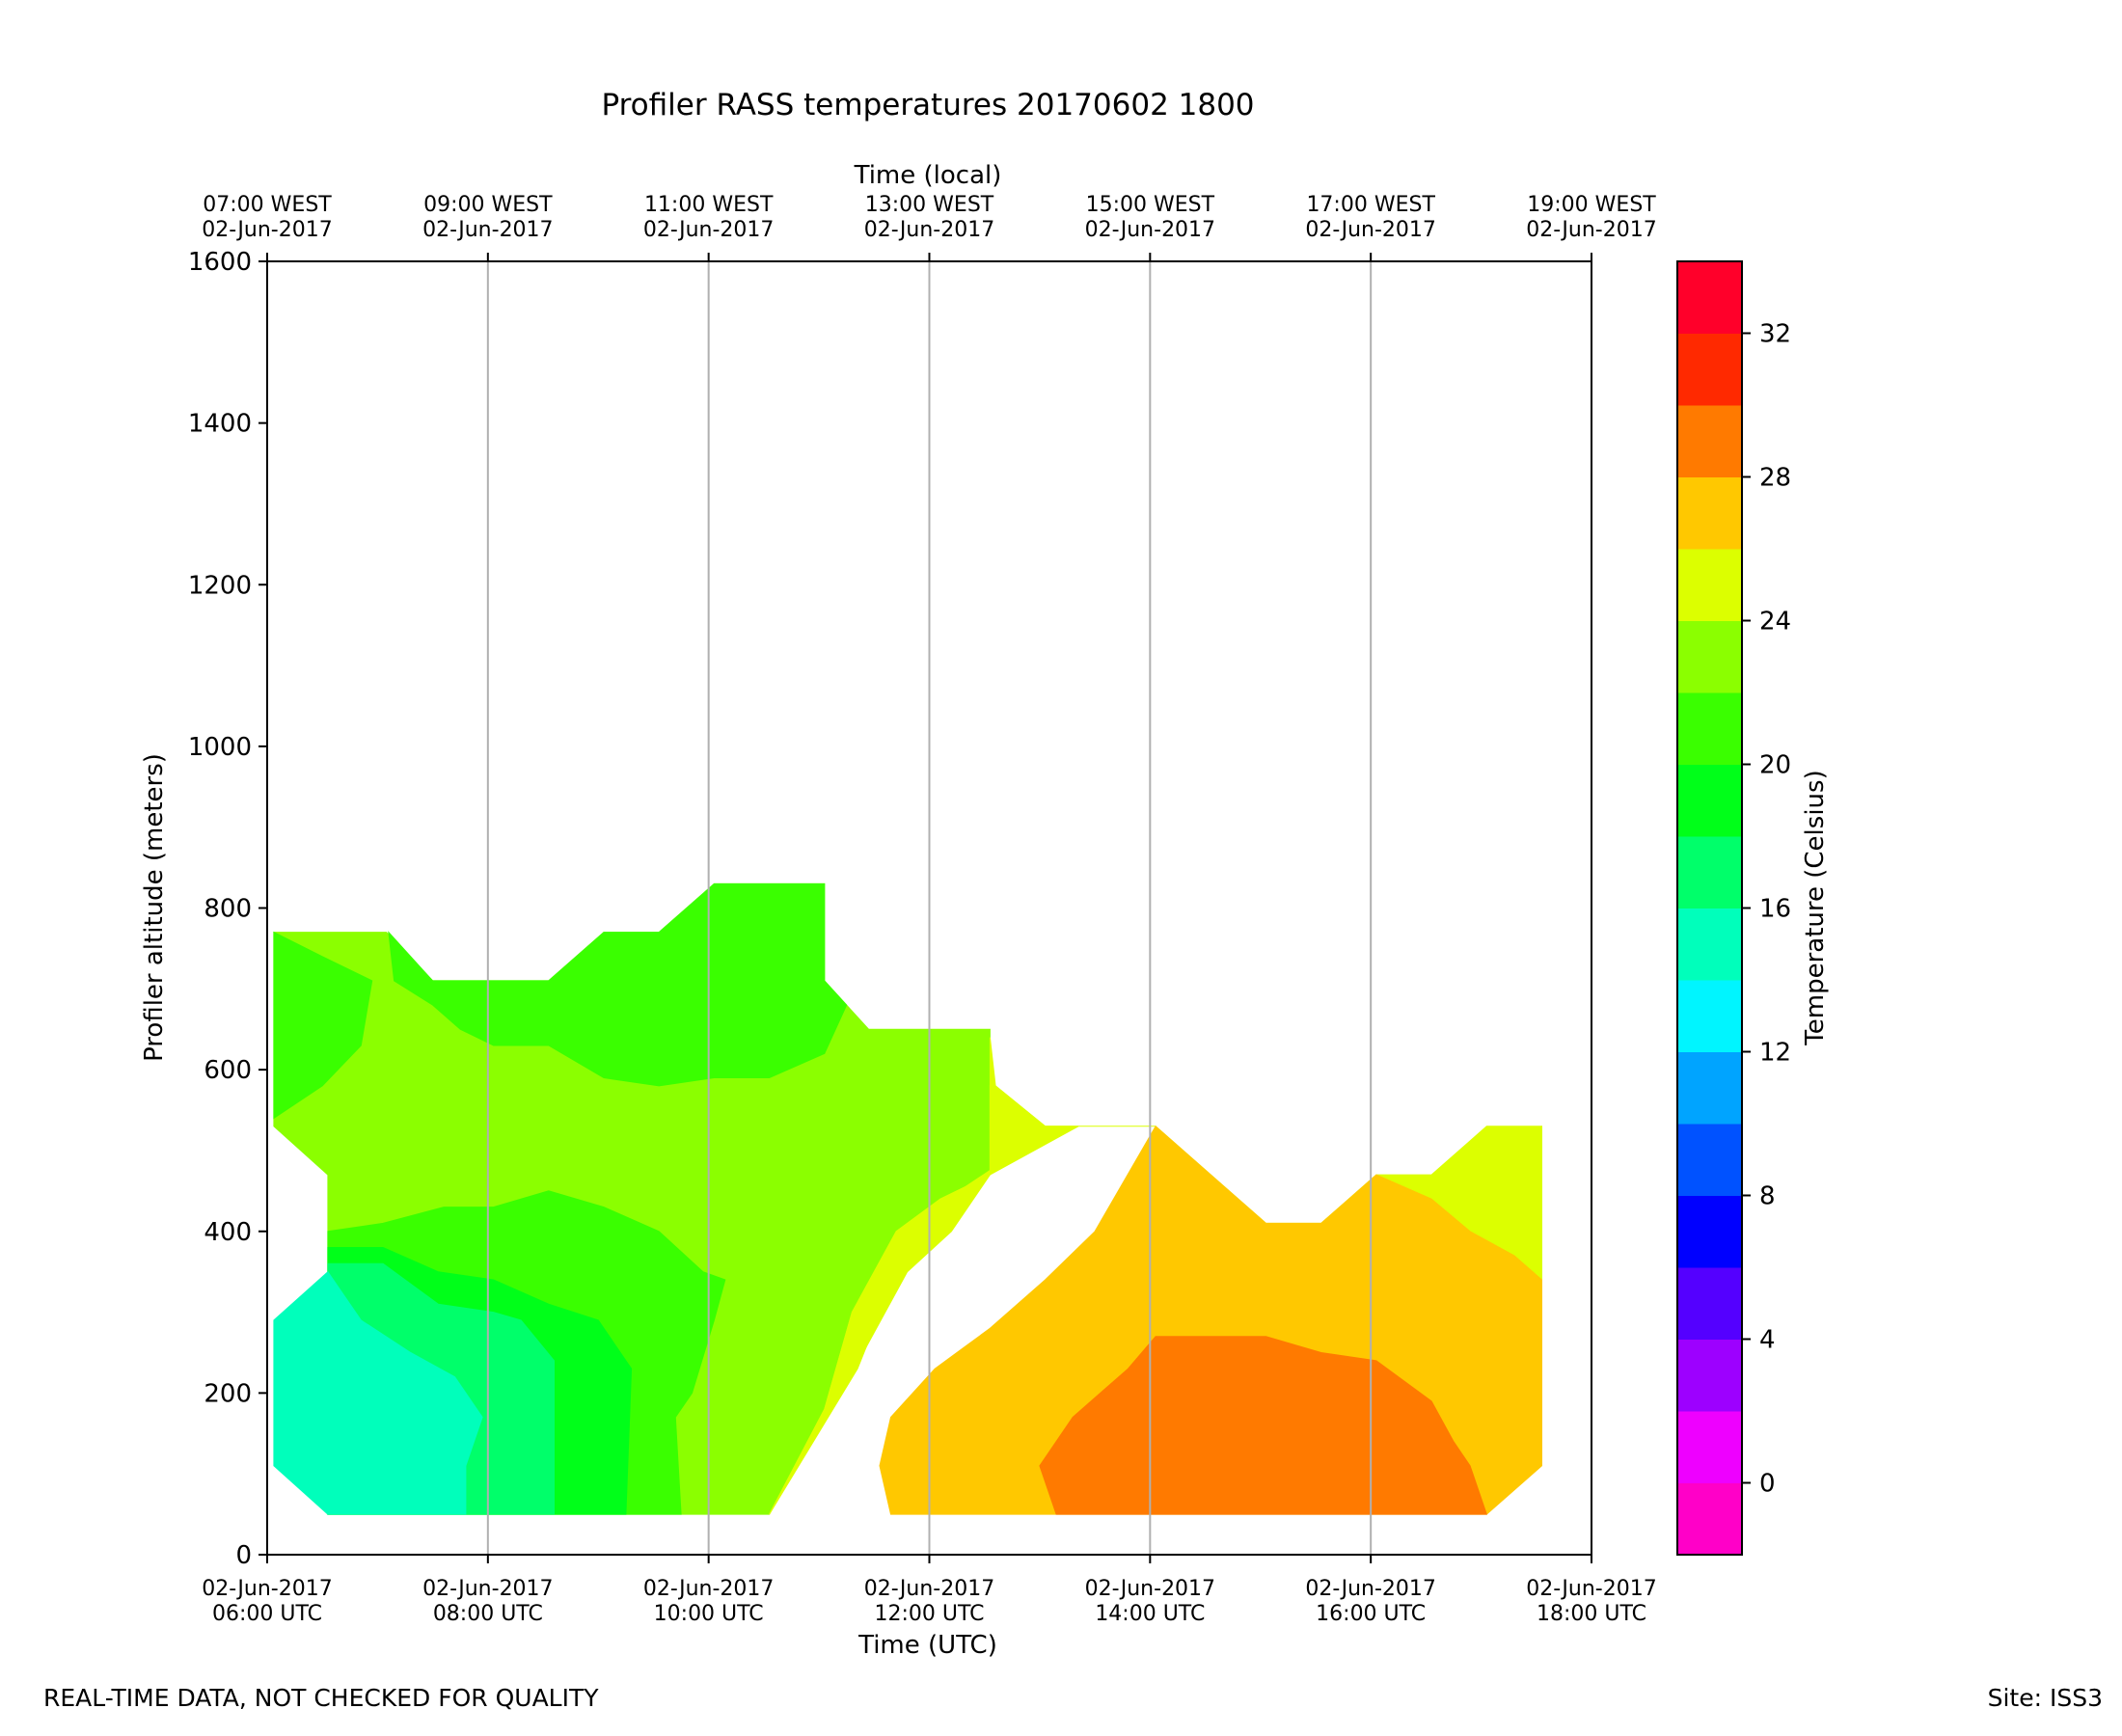  I want to click on x-tick-time-2: 10:00 UTC, so click(709, 1614).